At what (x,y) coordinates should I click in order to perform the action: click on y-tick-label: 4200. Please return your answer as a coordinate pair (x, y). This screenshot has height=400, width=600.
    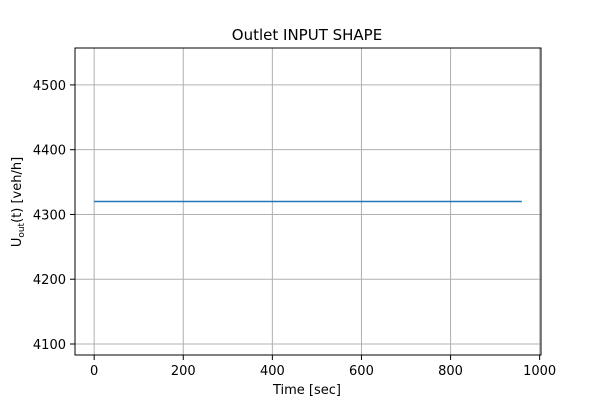
    Looking at the image, I should click on (49, 280).